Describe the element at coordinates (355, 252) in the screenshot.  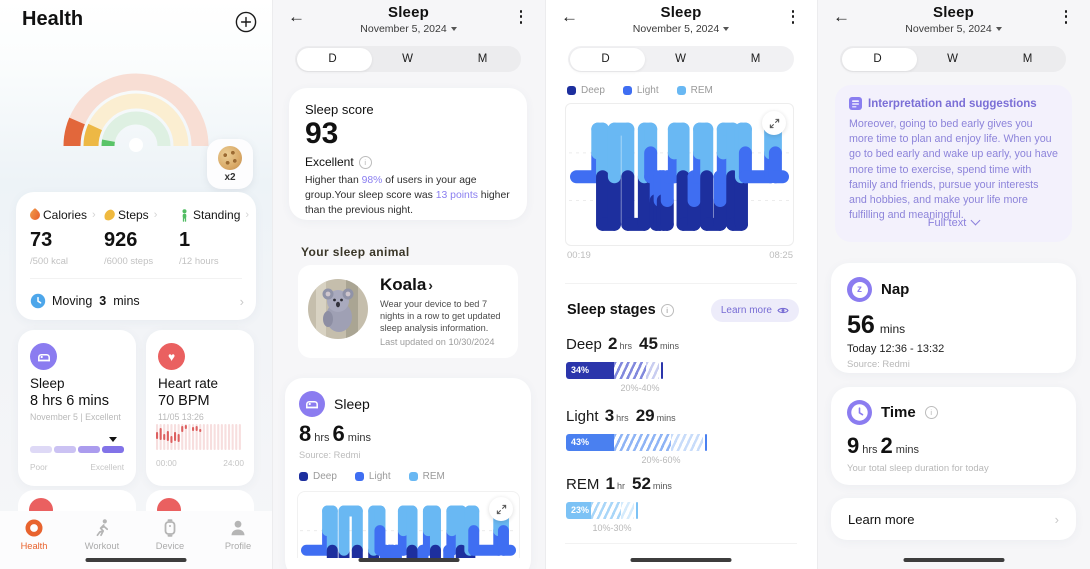
I see `animal-card-title: Your sleep animal` at that location.